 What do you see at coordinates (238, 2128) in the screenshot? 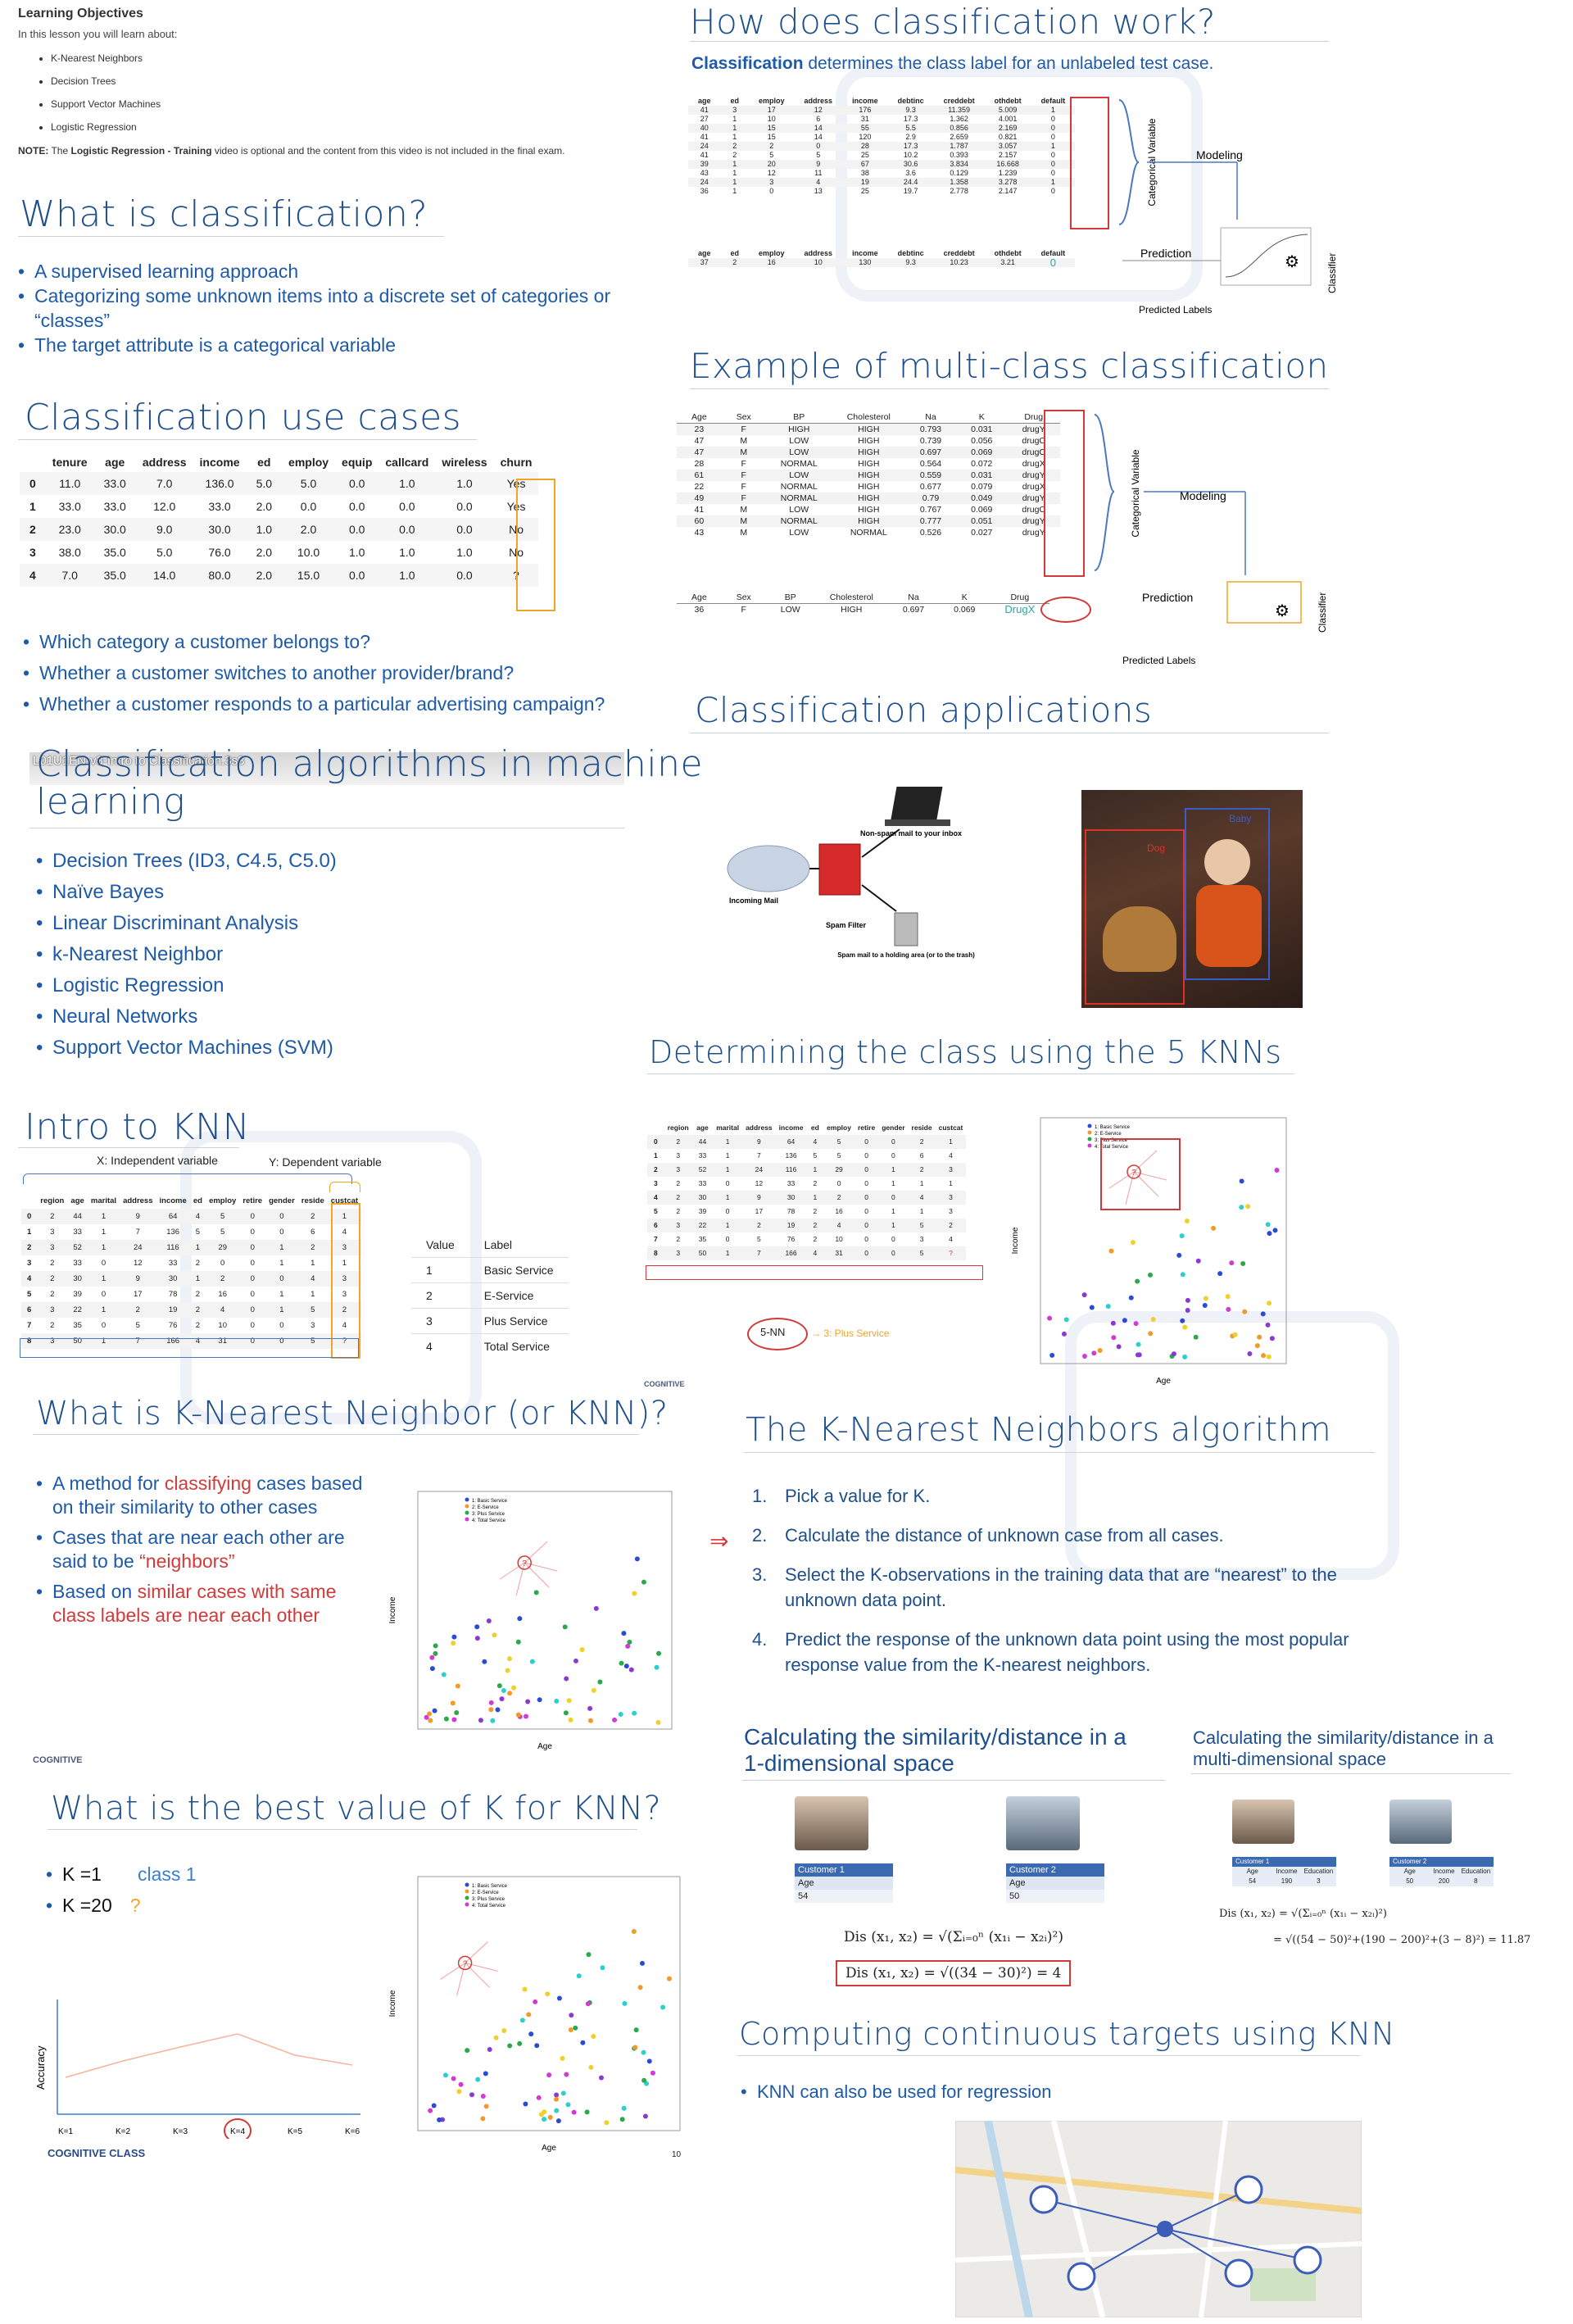
I see `best-k-circle` at bounding box center [238, 2128].